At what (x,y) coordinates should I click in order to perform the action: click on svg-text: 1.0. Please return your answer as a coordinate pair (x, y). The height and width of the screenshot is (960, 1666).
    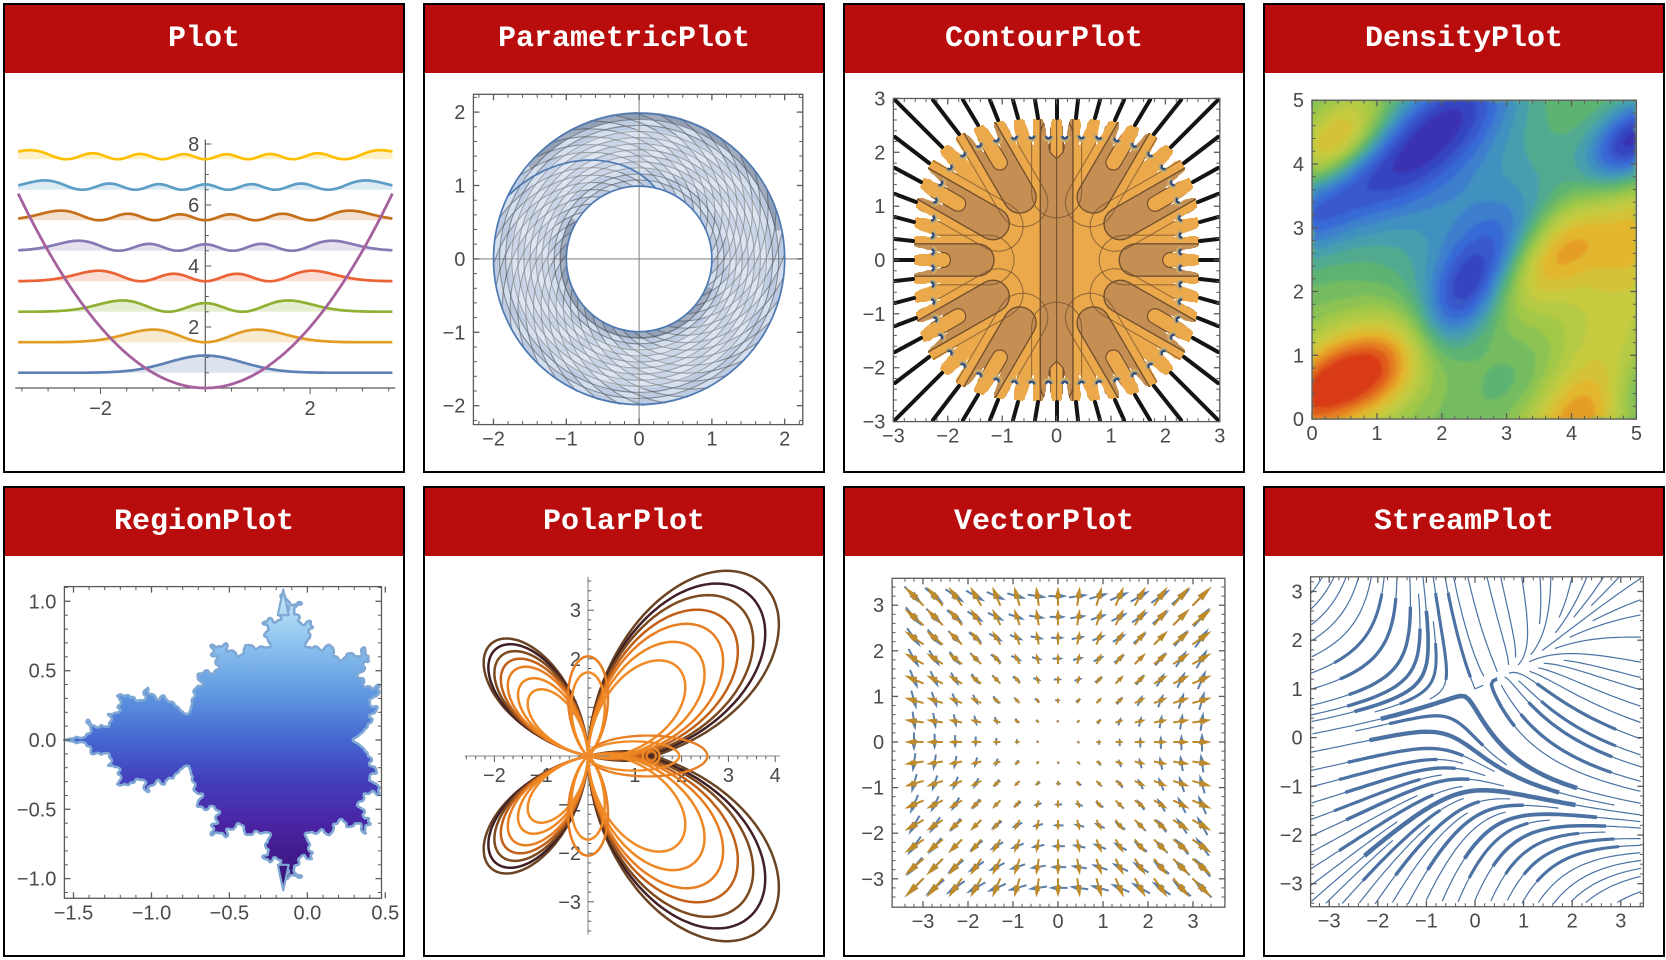
    Looking at the image, I should click on (43, 602).